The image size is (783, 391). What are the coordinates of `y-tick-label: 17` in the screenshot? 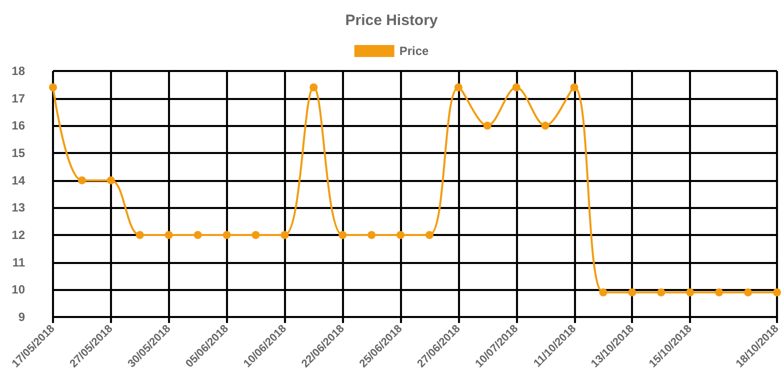 It's located at (19, 98).